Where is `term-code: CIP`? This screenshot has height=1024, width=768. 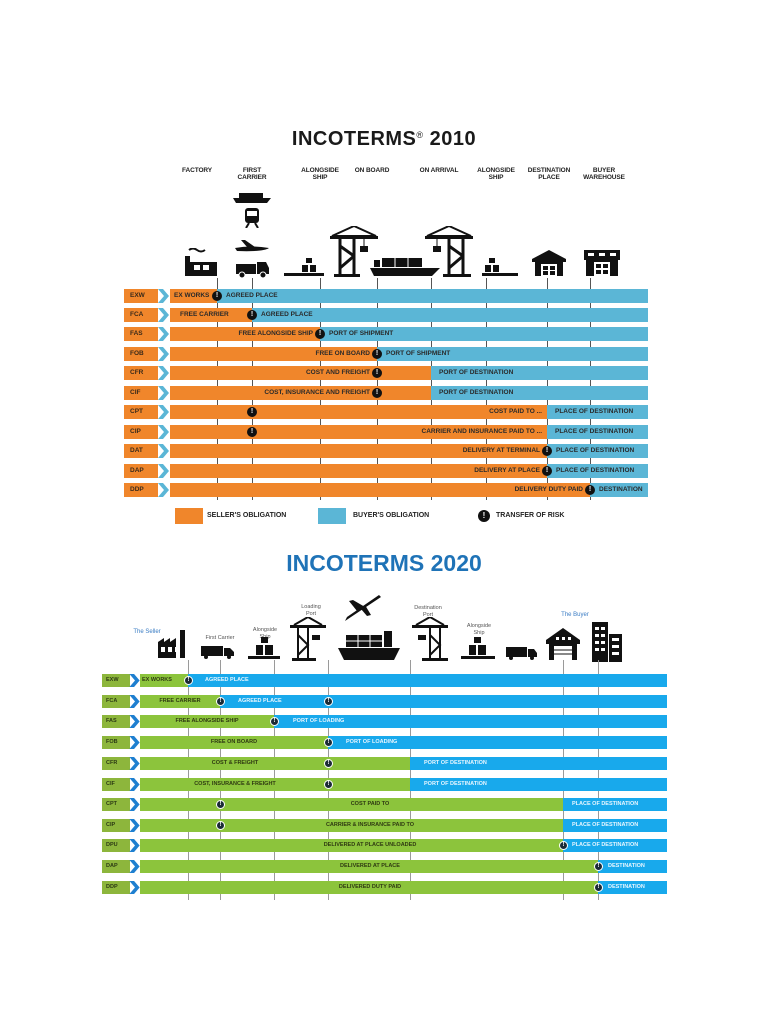 term-code: CIP is located at coordinates (116, 825).